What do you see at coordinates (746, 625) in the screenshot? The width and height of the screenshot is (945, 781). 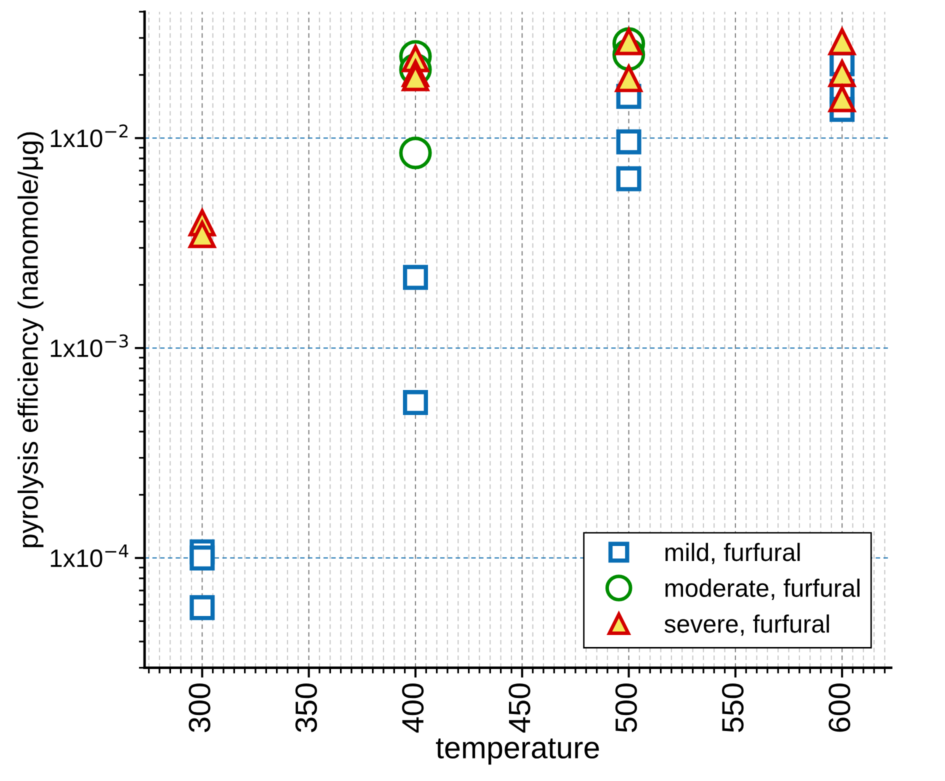 I see `legend-label: severe, furfural` at bounding box center [746, 625].